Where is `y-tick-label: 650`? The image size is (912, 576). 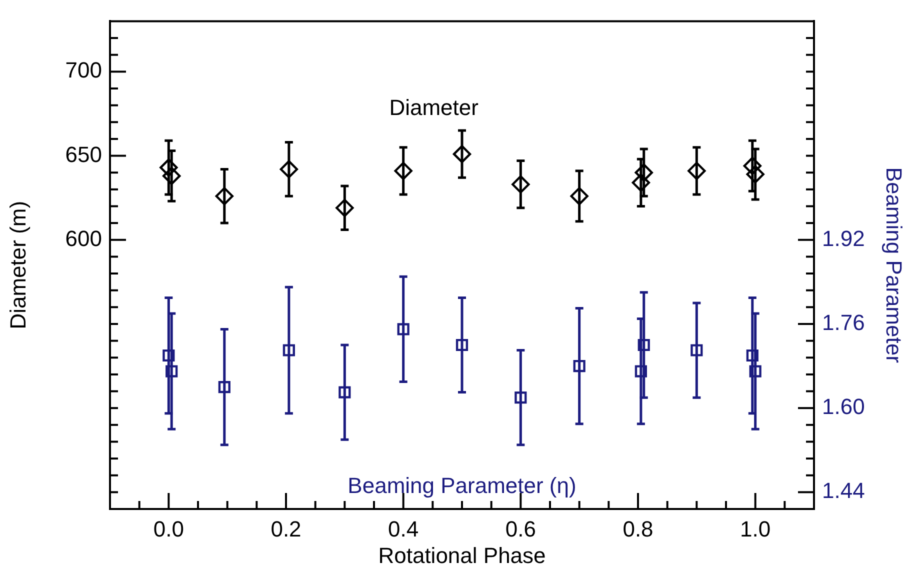
y-tick-label: 650 is located at coordinates (83, 154).